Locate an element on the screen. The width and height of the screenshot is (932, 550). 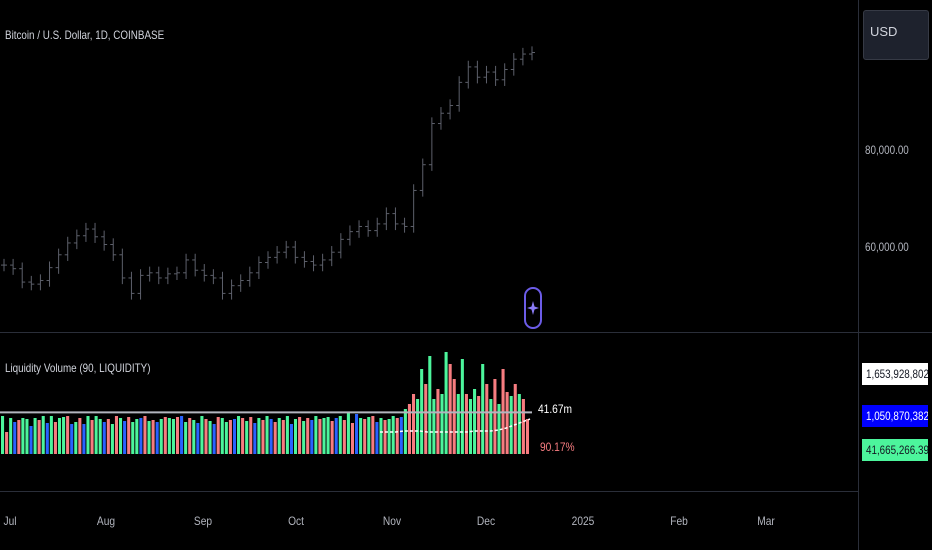
price-scale is located at coordinates (895, 275).